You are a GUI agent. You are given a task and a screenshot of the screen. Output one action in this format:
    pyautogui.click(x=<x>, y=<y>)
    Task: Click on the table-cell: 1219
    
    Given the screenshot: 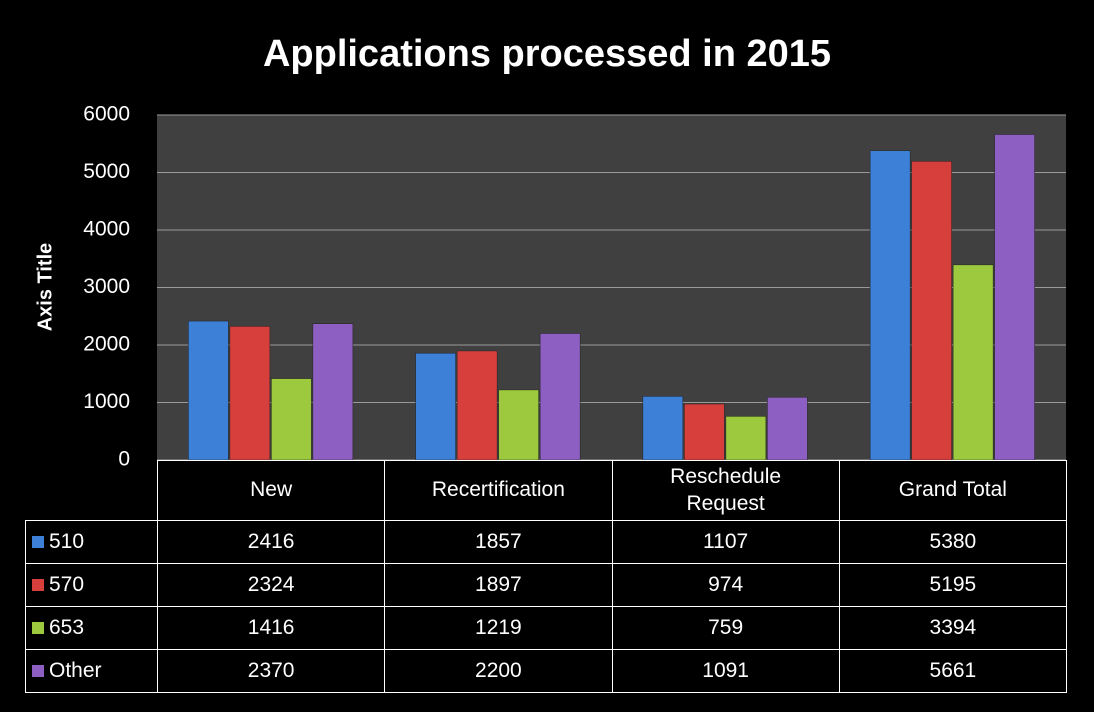 What is the action you would take?
    pyautogui.click(x=498, y=628)
    